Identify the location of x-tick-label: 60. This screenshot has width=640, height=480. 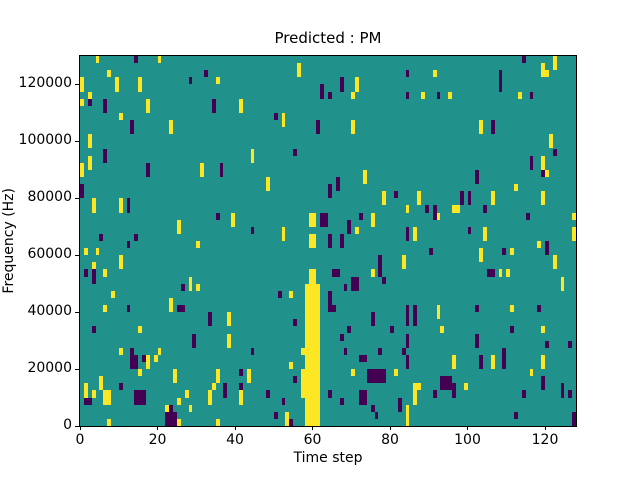
(312, 440).